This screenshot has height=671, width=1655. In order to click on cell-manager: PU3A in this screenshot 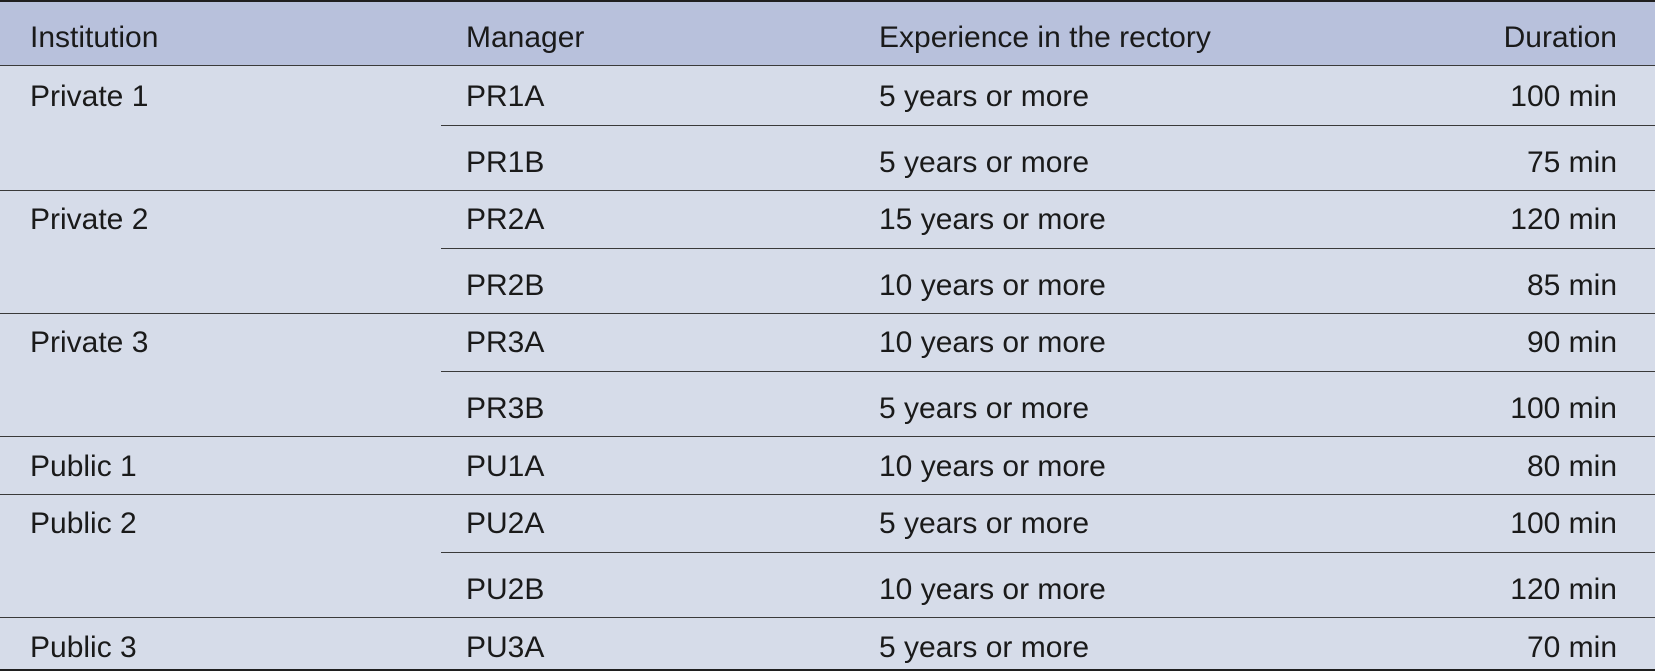, I will do `click(505, 647)`.